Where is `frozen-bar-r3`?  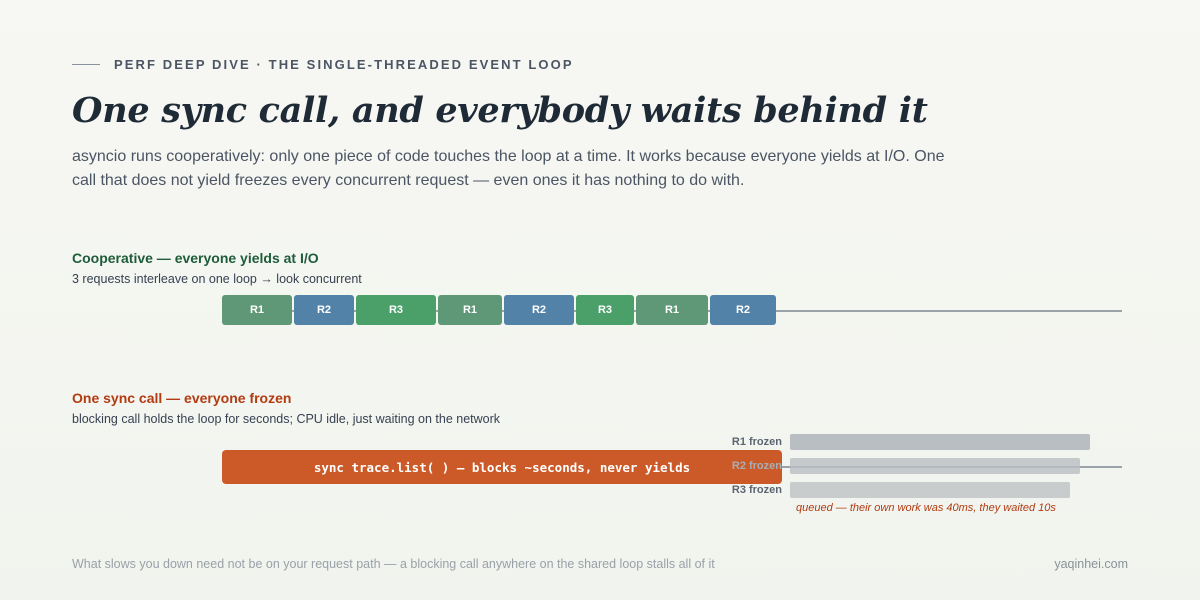
frozen-bar-r3 is located at coordinates (930, 490).